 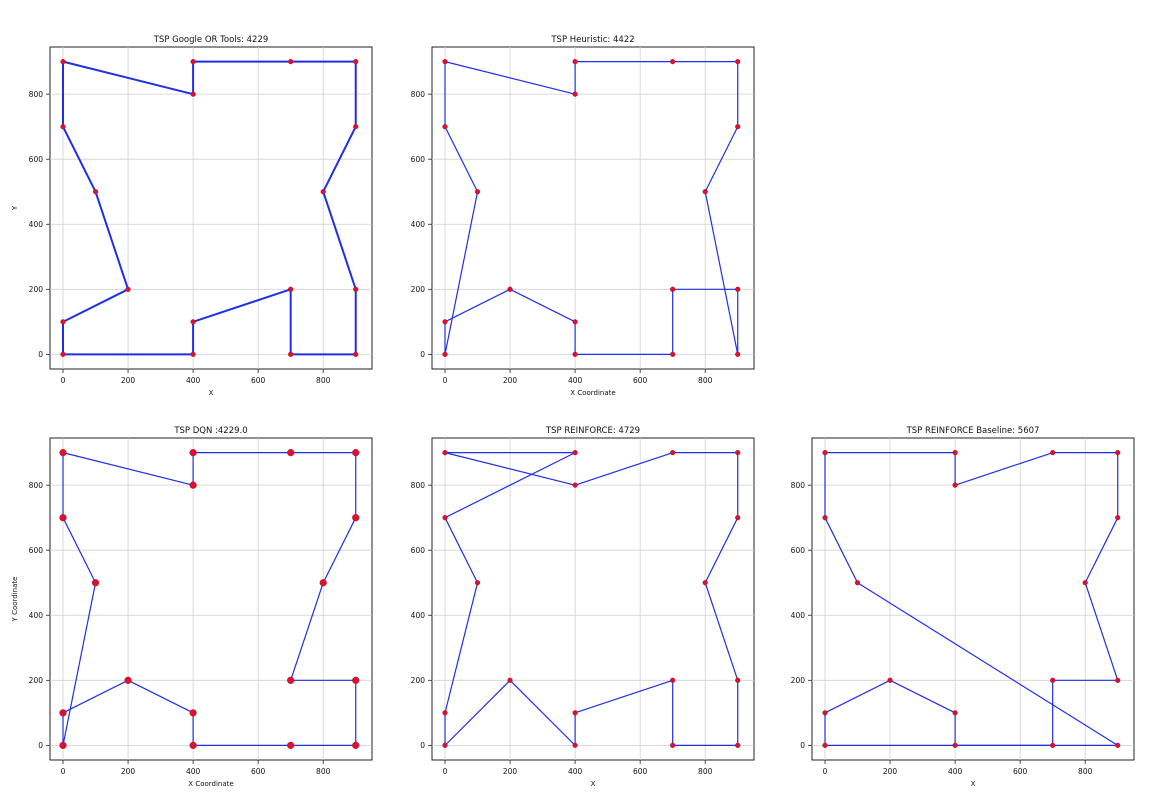 What do you see at coordinates (592, 431) in the screenshot?
I see `chart-title: TSP REINFORCE: 4729` at bounding box center [592, 431].